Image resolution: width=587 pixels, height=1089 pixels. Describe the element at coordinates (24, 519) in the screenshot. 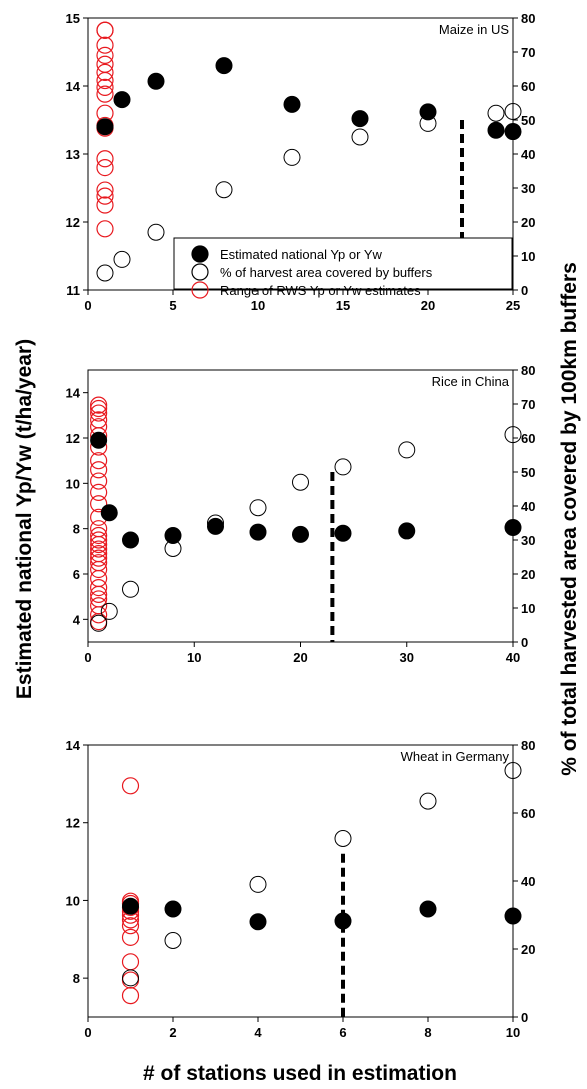

I see `left-y-axis-label: Estimated national Yp/Yw (t/ha/year)` at that location.